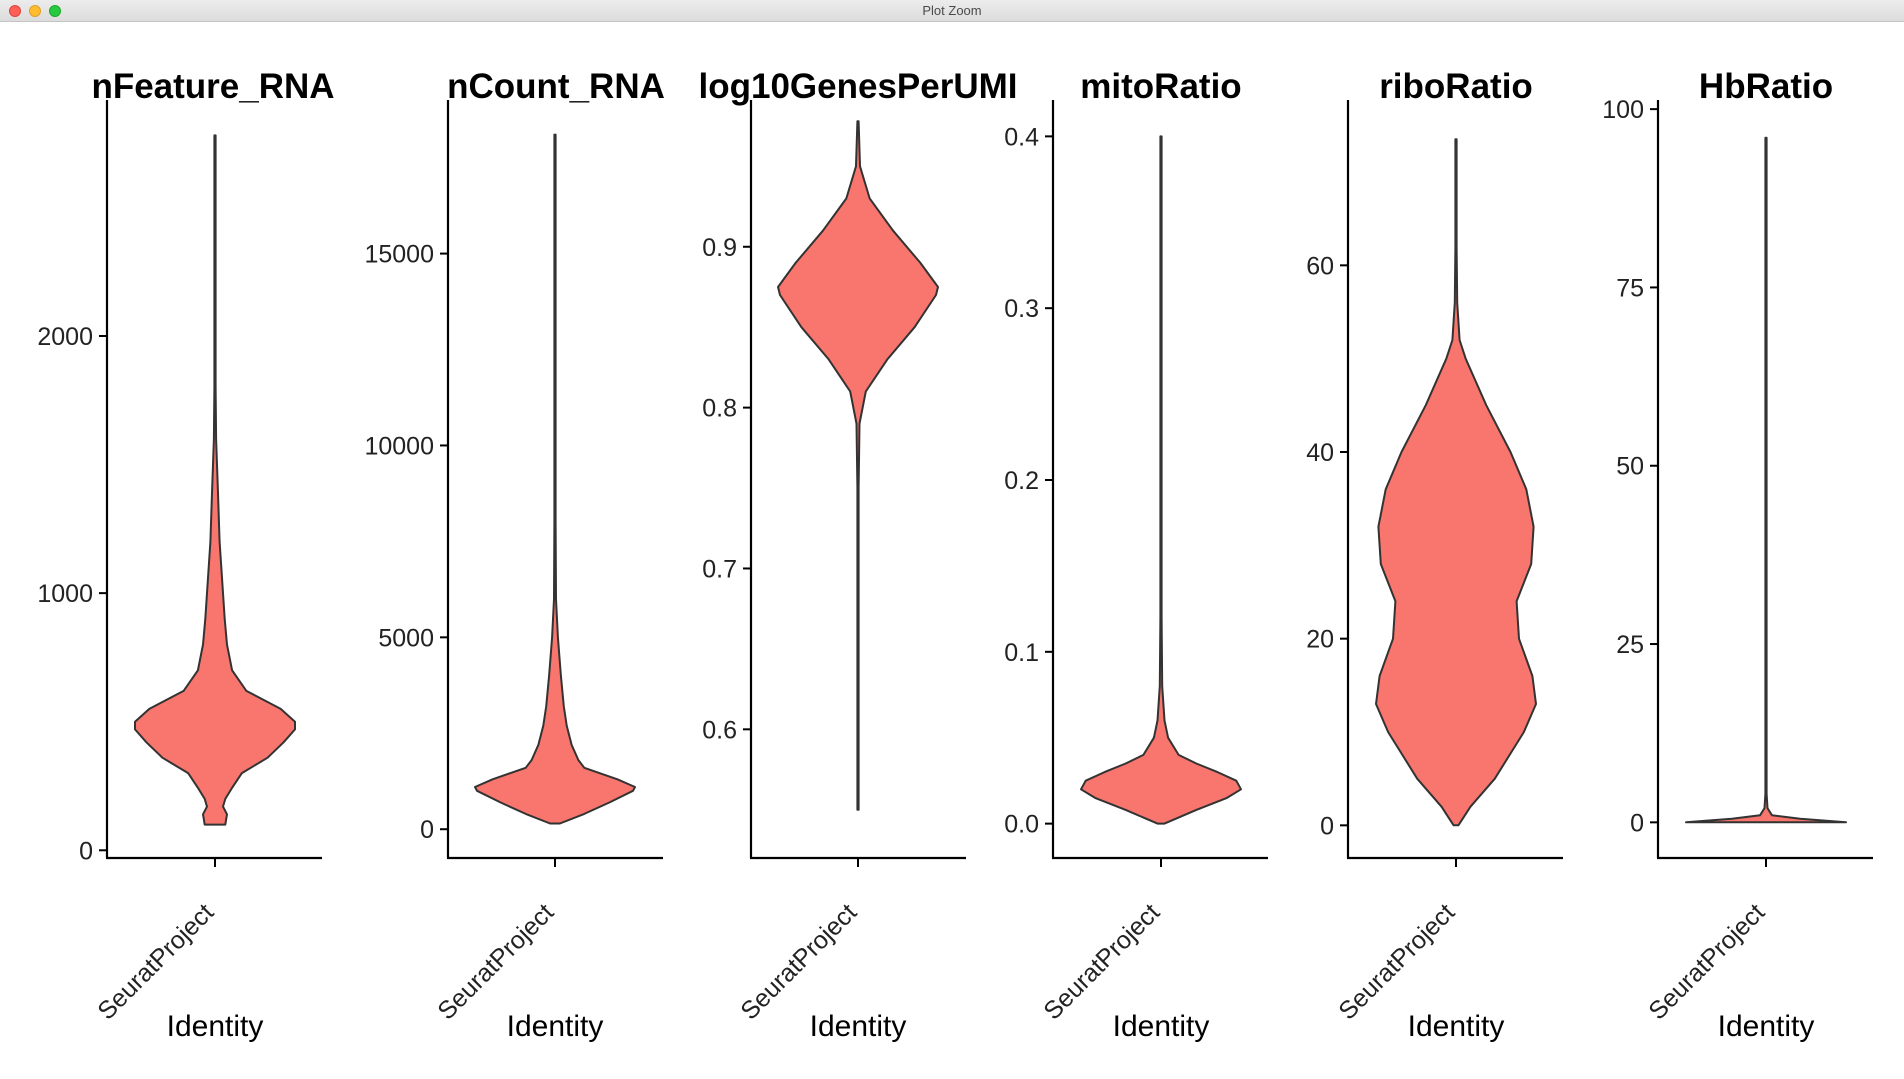  What do you see at coordinates (1021, 481) in the screenshot?
I see `y-tick-label: 0.2` at bounding box center [1021, 481].